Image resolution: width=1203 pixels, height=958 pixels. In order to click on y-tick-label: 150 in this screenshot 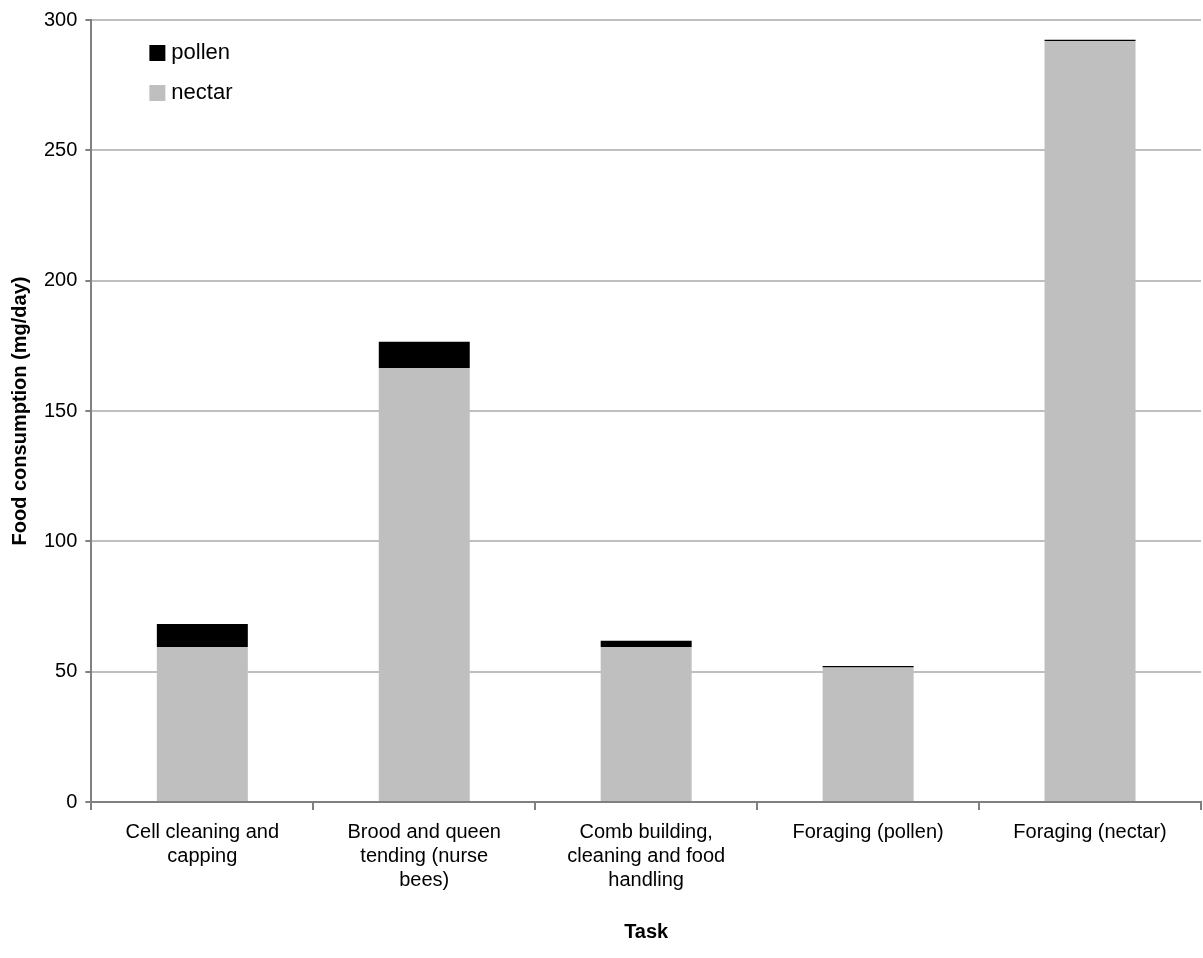, I will do `click(60, 409)`.